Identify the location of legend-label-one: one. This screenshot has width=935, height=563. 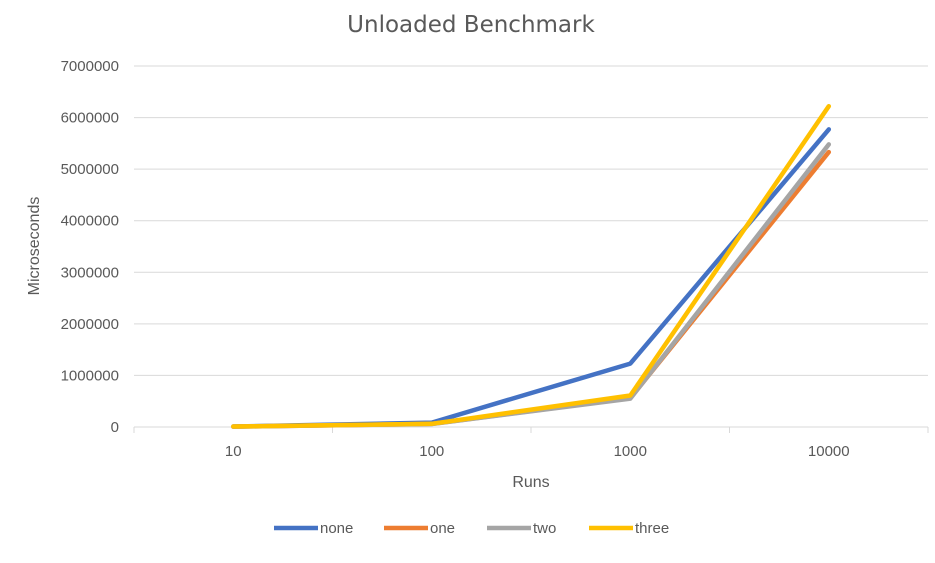
(442, 528).